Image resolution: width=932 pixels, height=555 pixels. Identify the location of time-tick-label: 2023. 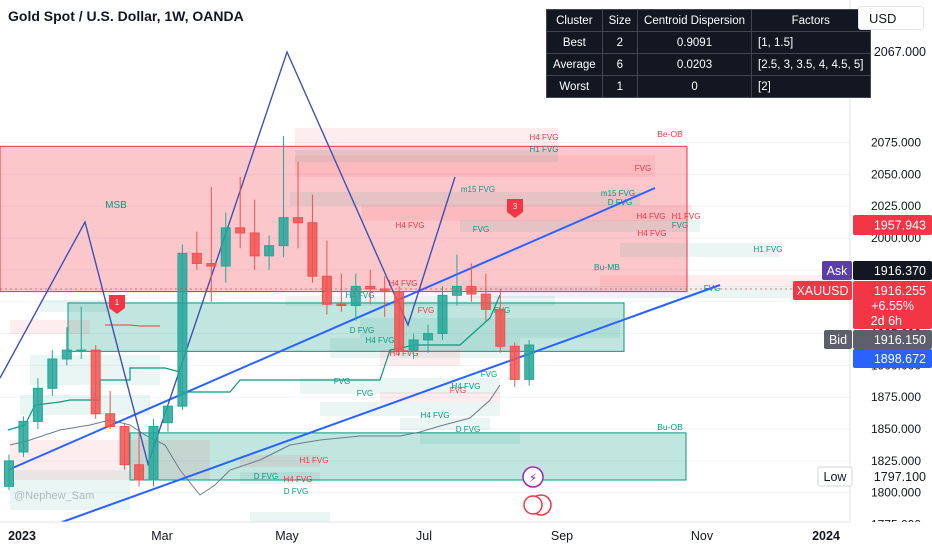
(22, 536).